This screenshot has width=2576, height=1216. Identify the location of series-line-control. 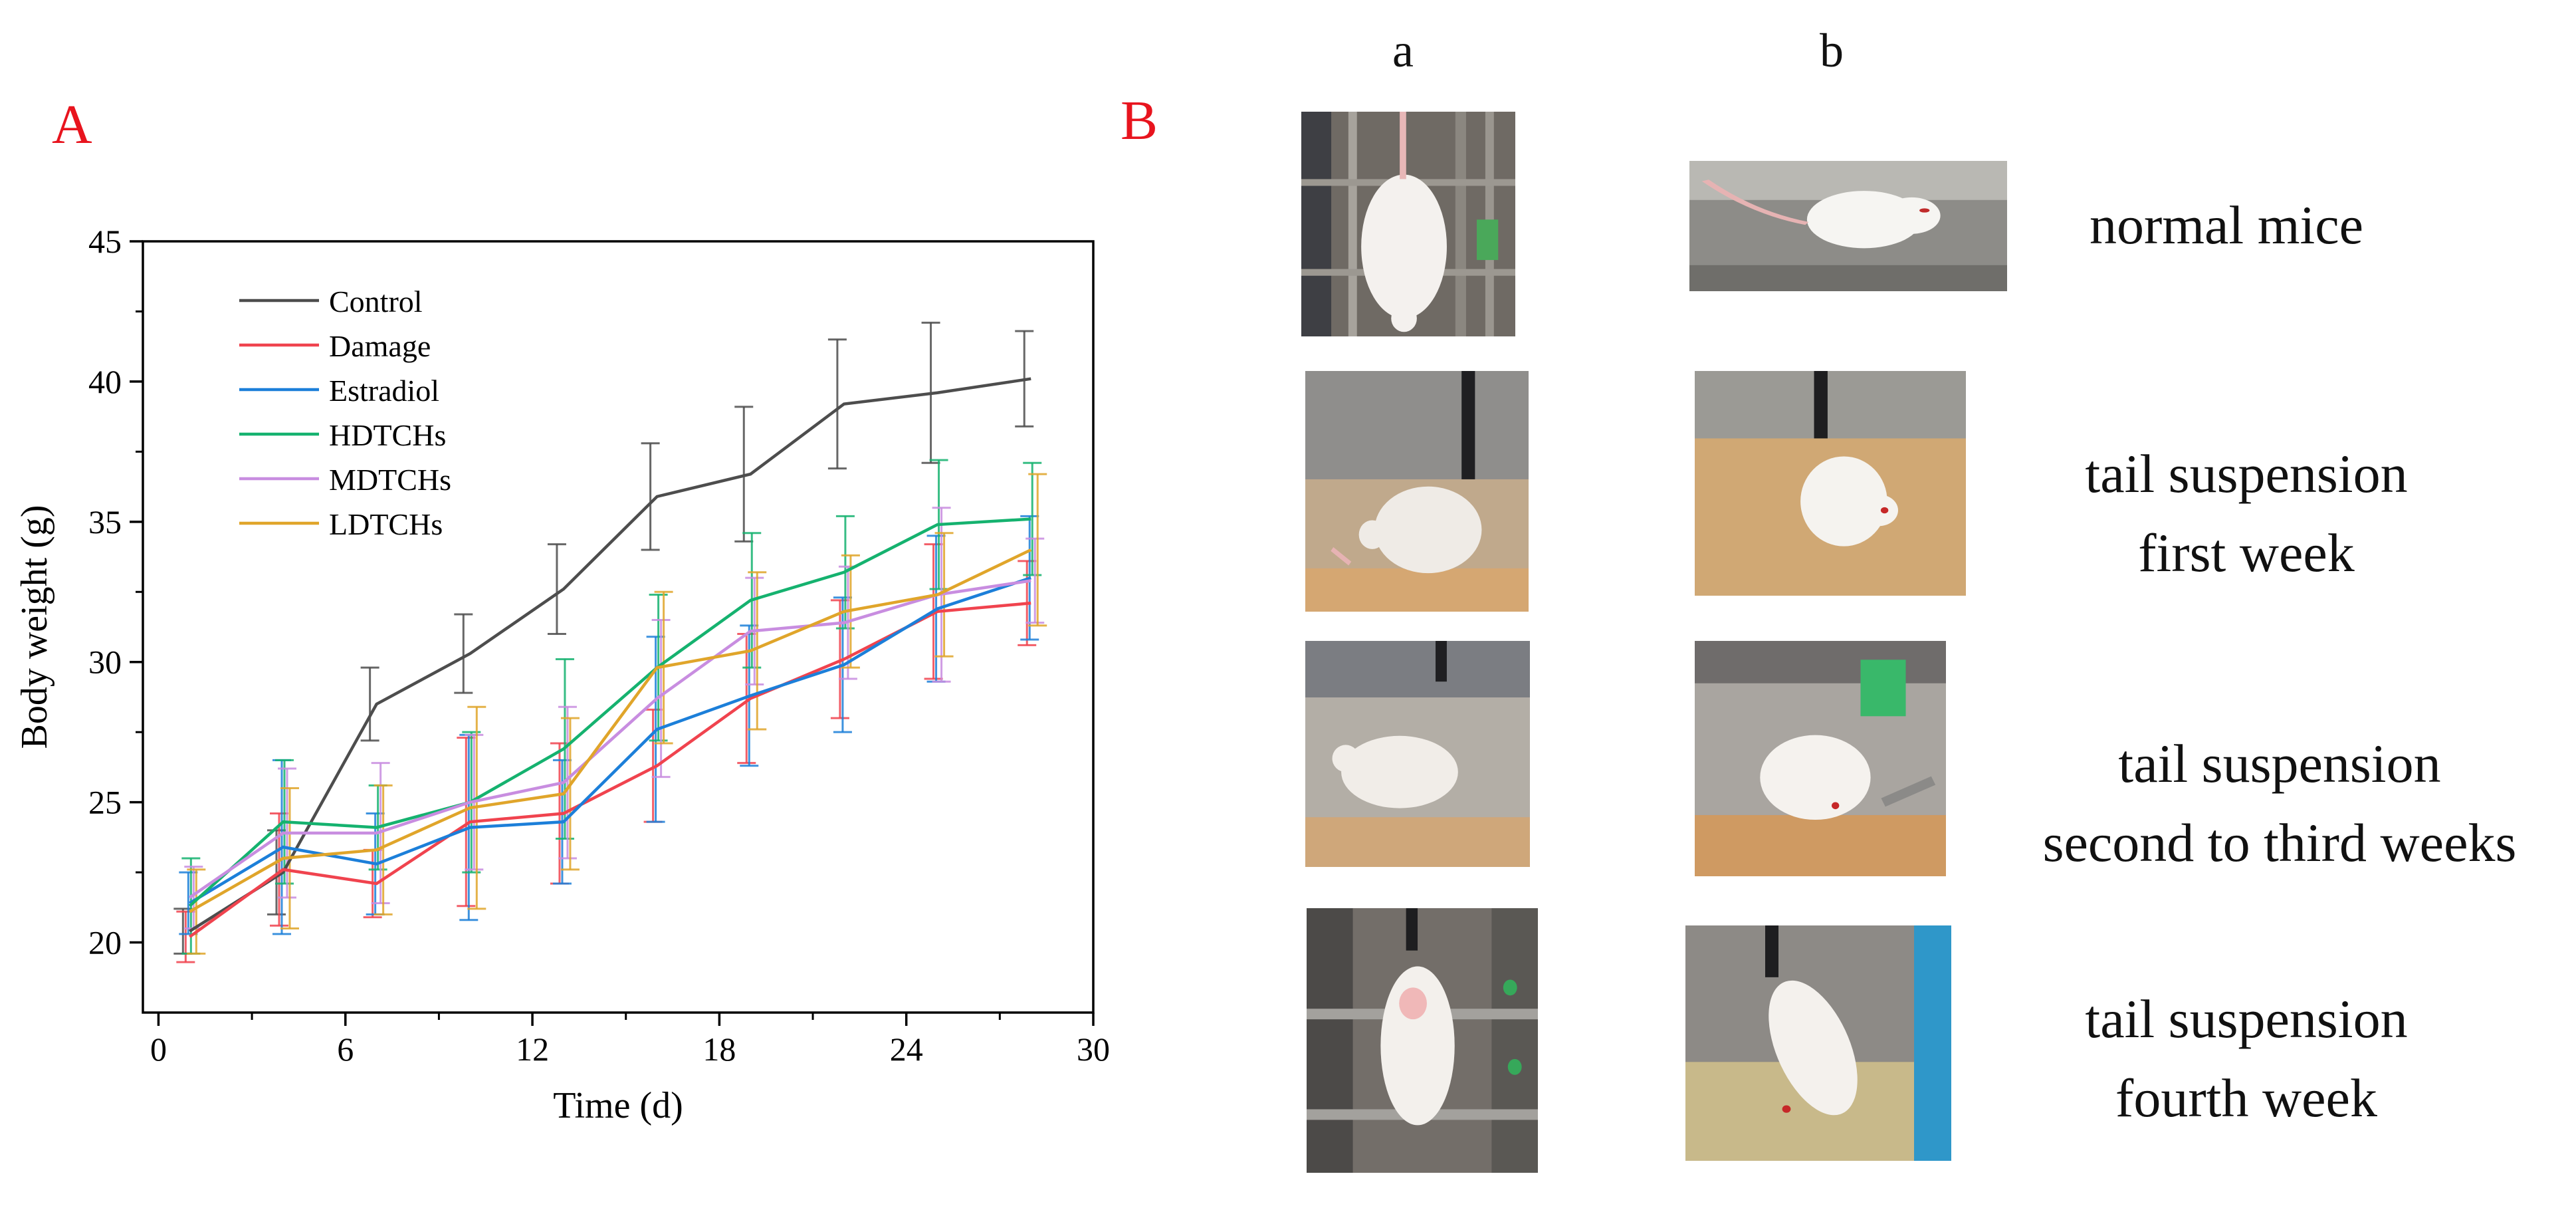
(610, 655).